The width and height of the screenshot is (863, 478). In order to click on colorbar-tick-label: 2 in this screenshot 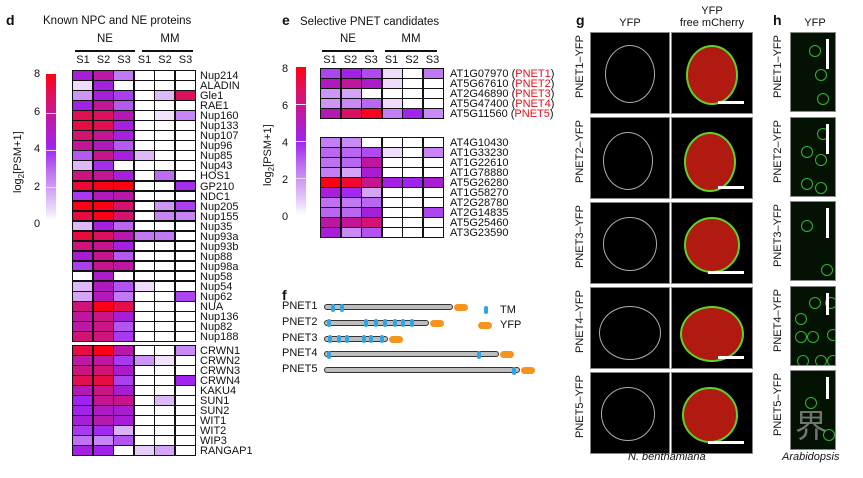, I will do `click(285, 180)`.